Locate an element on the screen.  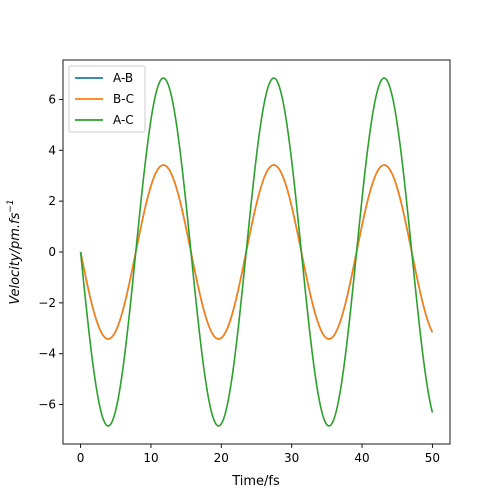
y-axis-label: Velocity/pm.fs−1 is located at coordinates (14, 251).